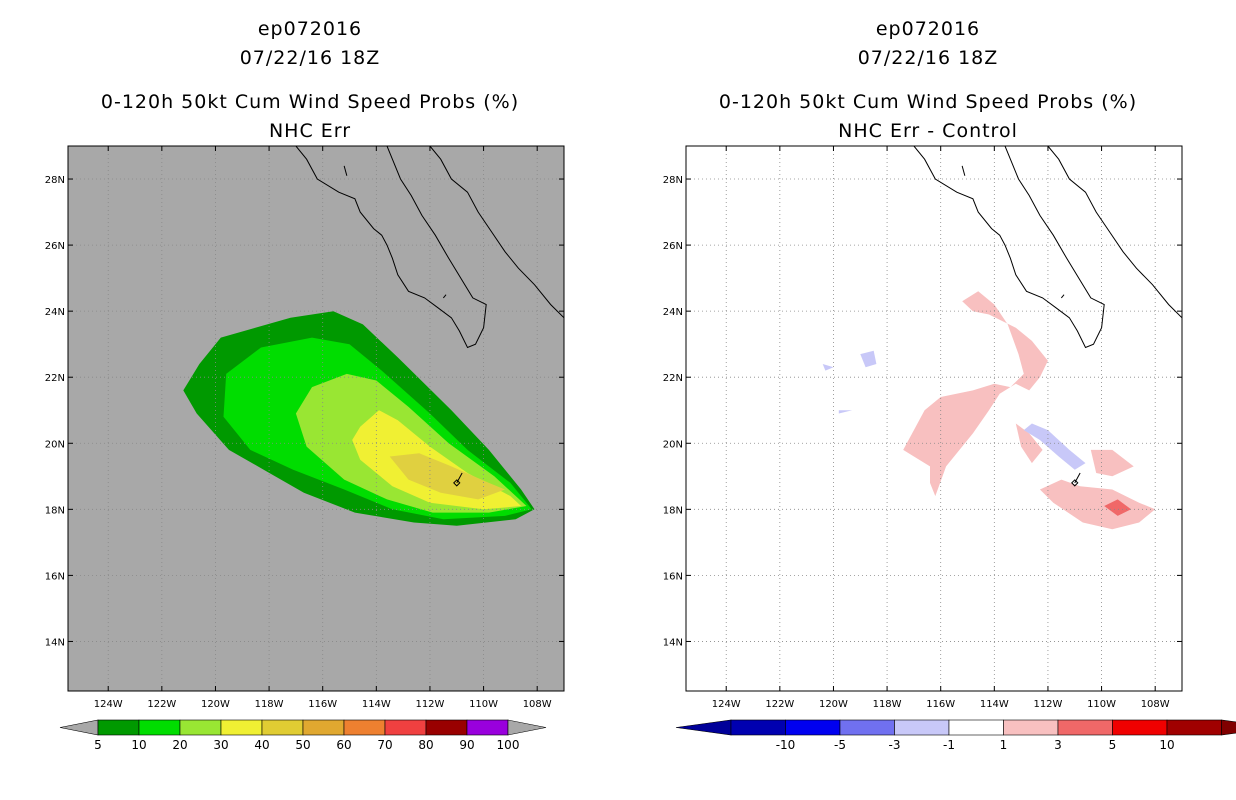 The height and width of the screenshot is (800, 1236). Describe the element at coordinates (508, 745) in the screenshot. I see `colorbar-label: 100` at that location.